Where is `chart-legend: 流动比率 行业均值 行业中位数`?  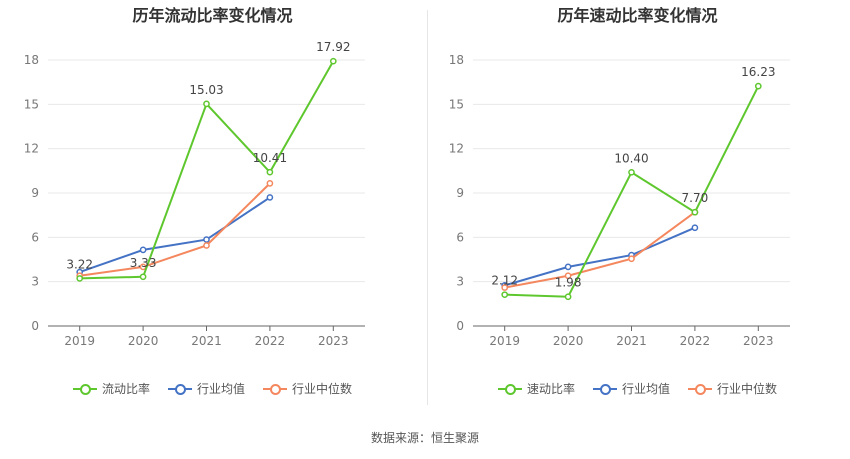 chart-legend: 流动比率 行业均值 行业中位数 is located at coordinates (212, 388).